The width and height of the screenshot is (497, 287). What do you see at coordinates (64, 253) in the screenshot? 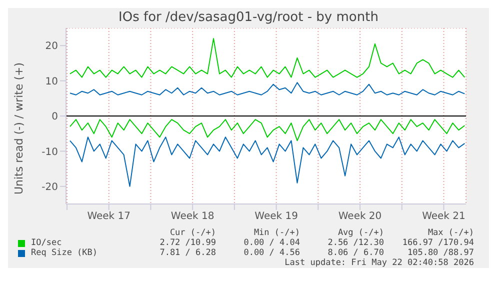
I see `legend-label: Req Size (KB)` at bounding box center [64, 253].